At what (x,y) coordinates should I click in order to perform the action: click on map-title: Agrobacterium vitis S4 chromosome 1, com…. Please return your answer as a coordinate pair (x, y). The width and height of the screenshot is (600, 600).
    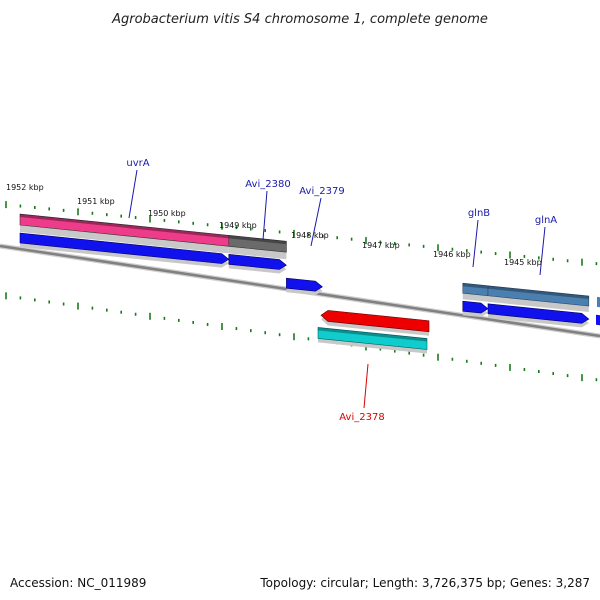
    Looking at the image, I should click on (299, 19).